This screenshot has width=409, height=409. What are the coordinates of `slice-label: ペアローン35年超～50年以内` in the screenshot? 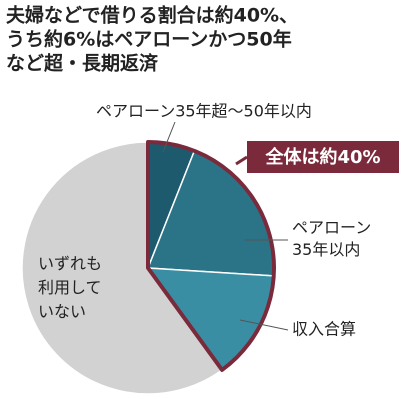 It's located at (204, 111).